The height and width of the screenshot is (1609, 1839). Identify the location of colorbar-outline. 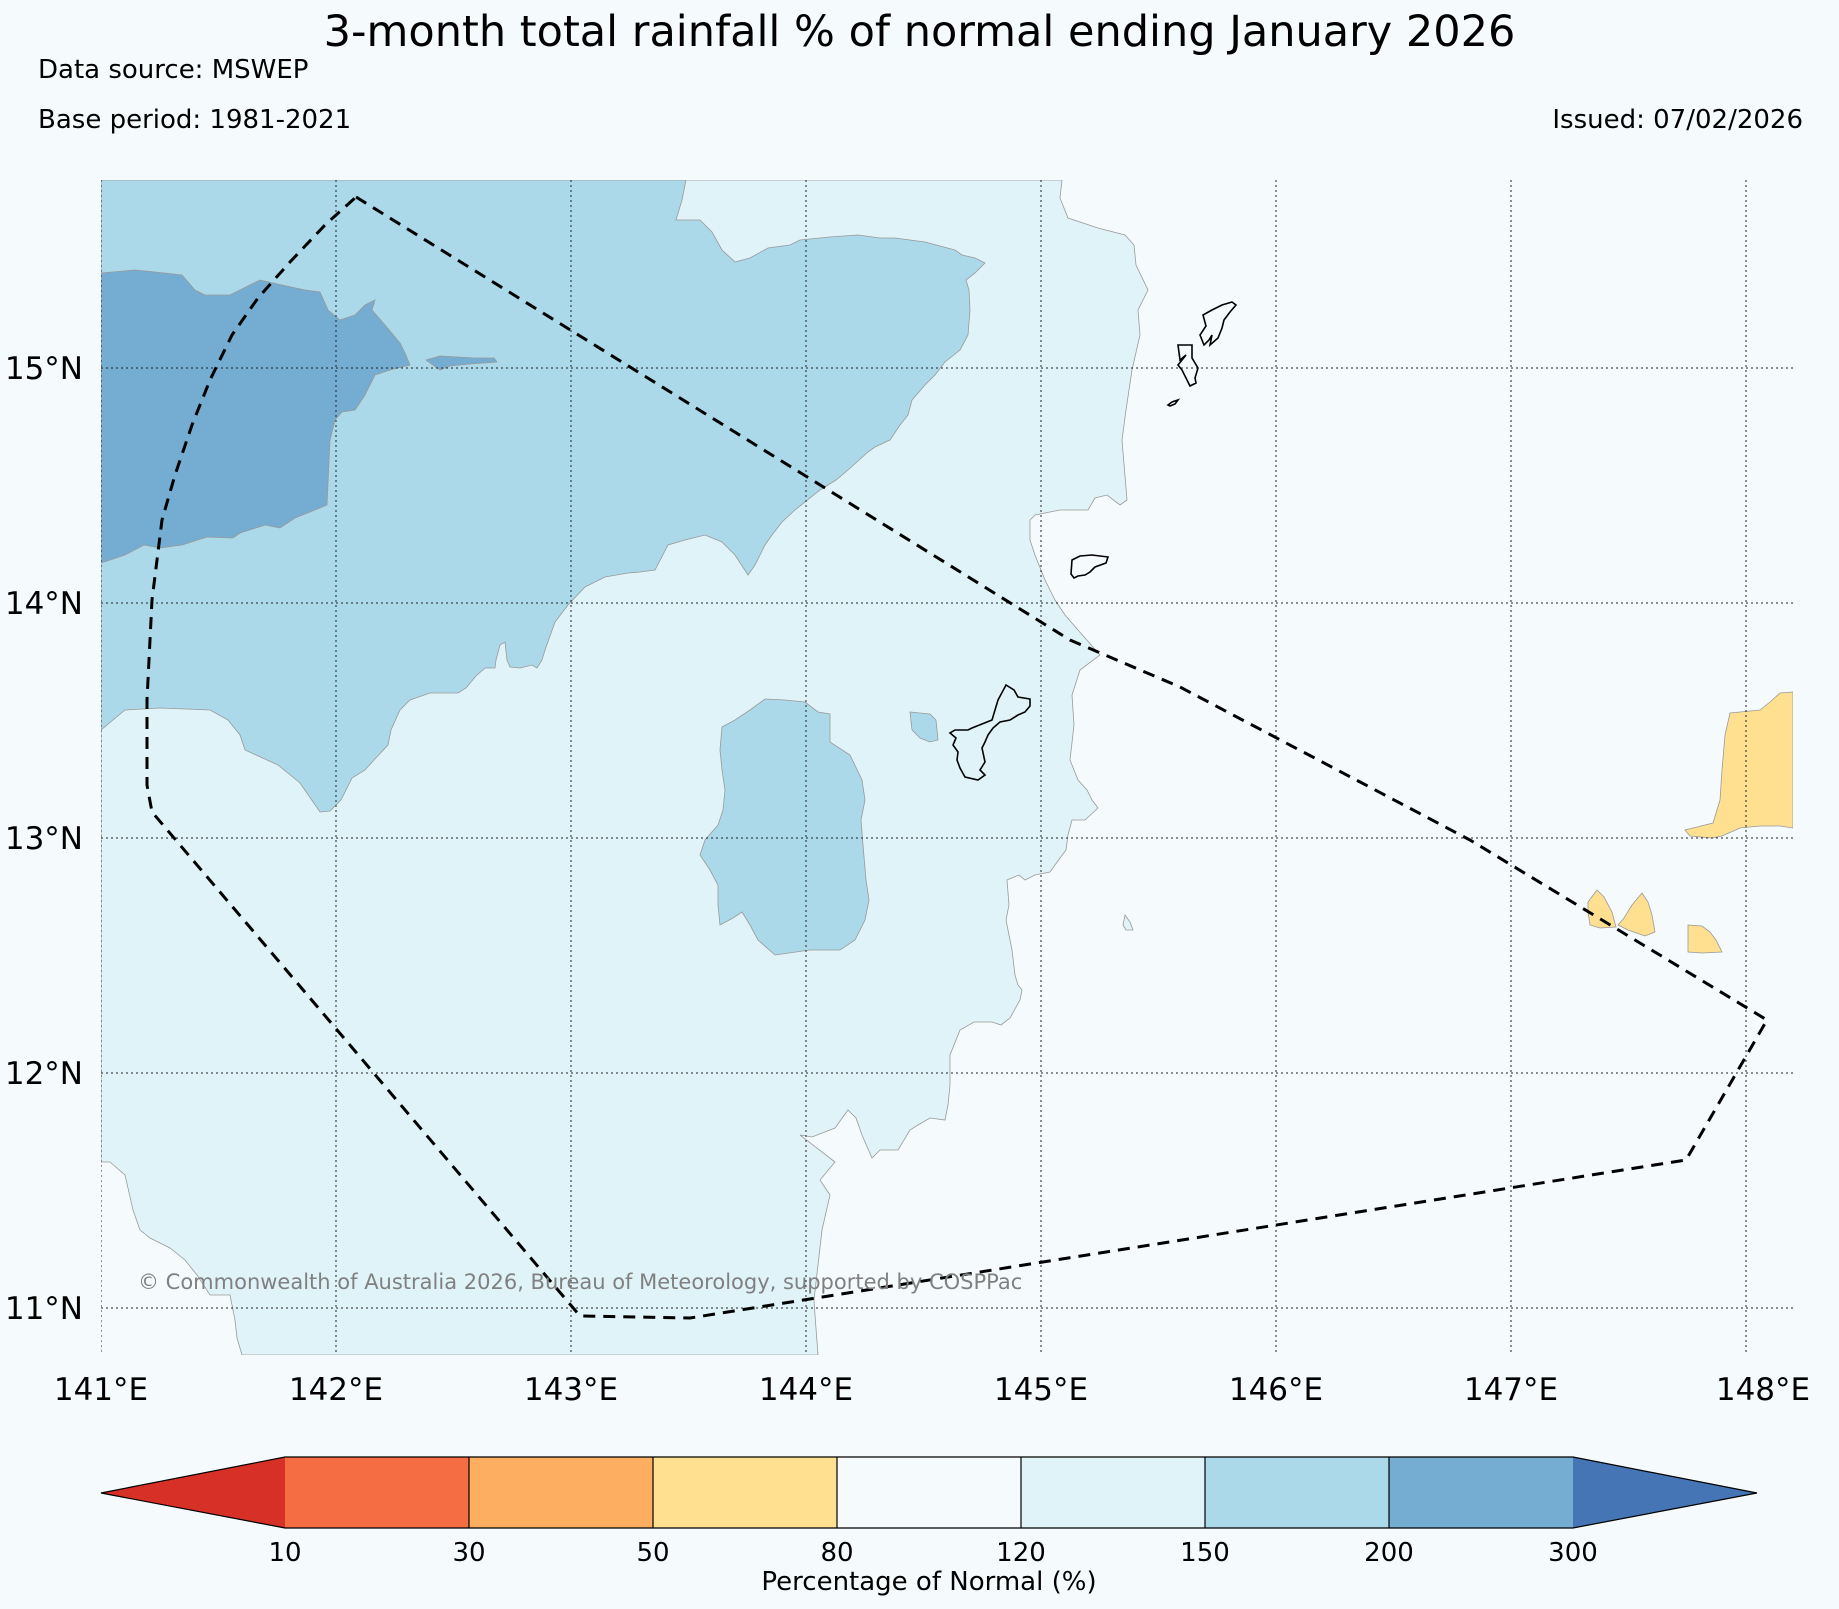
(929, 1492).